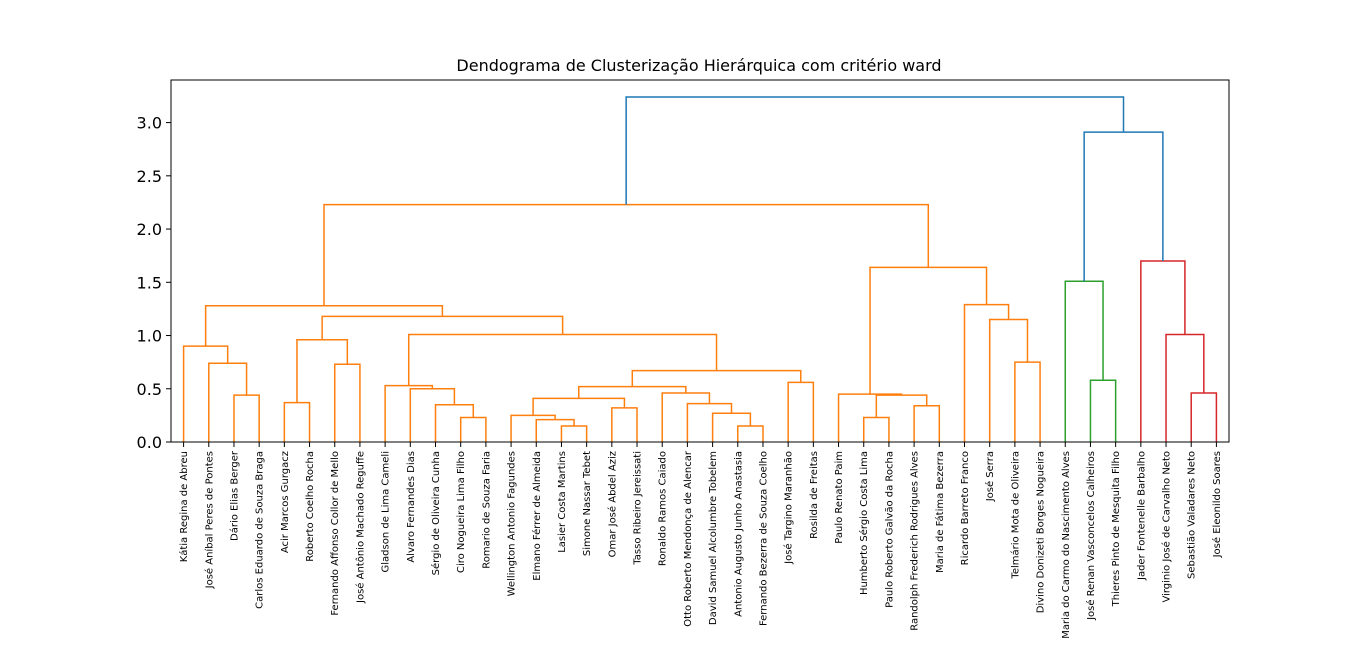 This screenshot has width=1366, height=665. I want to click on leaf-label: José Eleonildo Soares, so click(1217, 504).